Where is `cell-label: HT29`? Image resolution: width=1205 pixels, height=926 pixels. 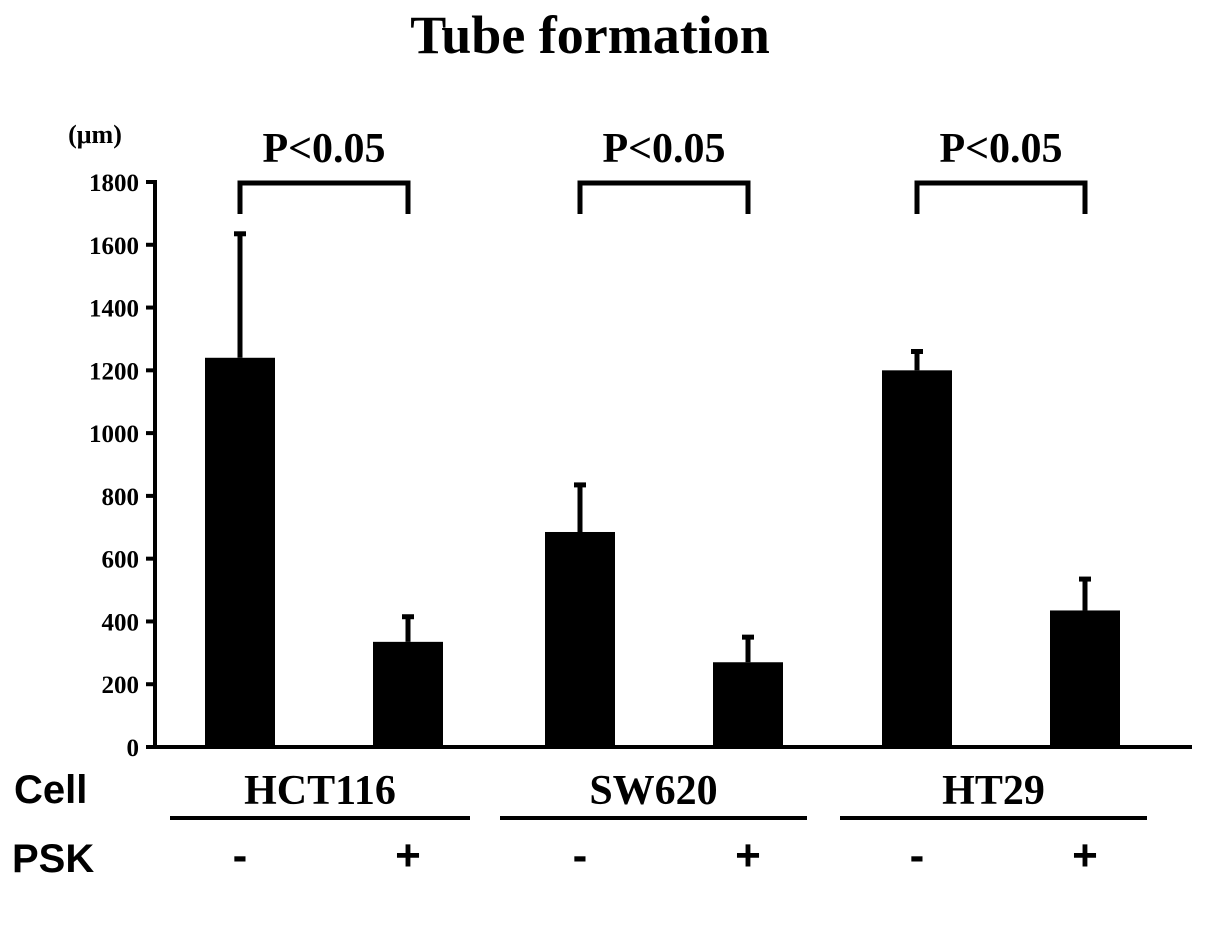
cell-label: HT29 is located at coordinates (993, 791).